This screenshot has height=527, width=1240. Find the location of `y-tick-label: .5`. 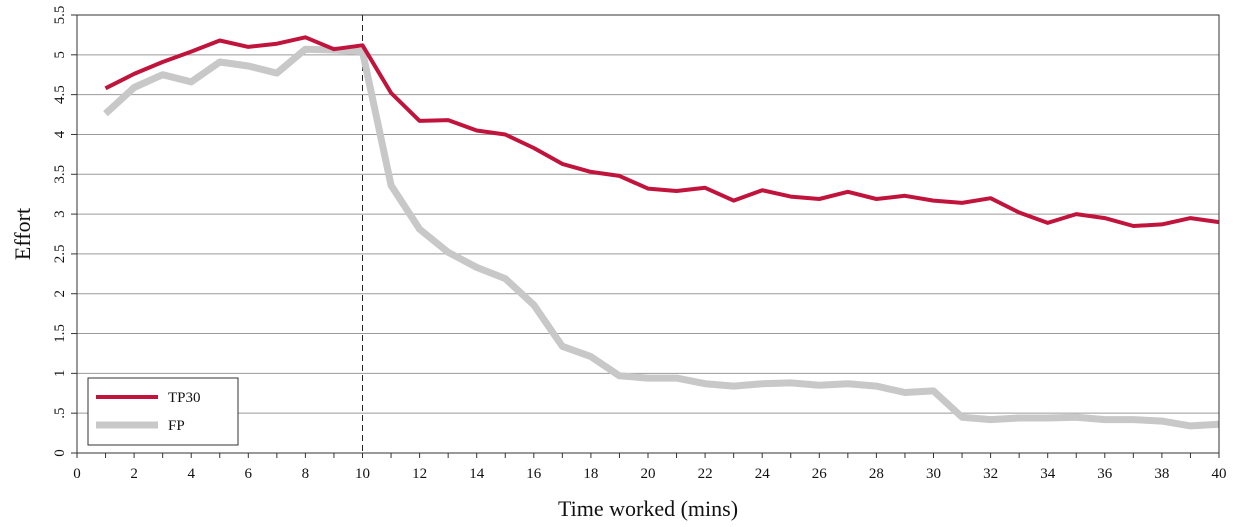

y-tick-label: .5 is located at coordinates (60, 413).